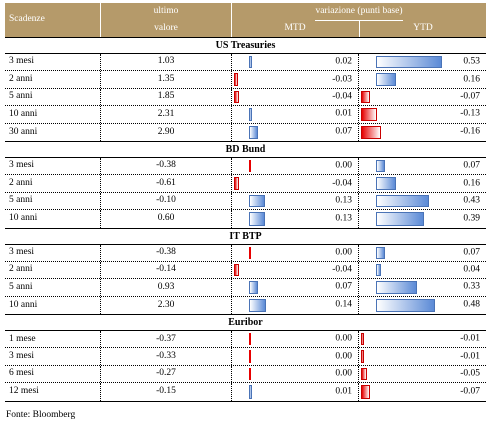 The width and height of the screenshot is (492, 426). I want to click on maturity-label: 2 anni, so click(53, 79).